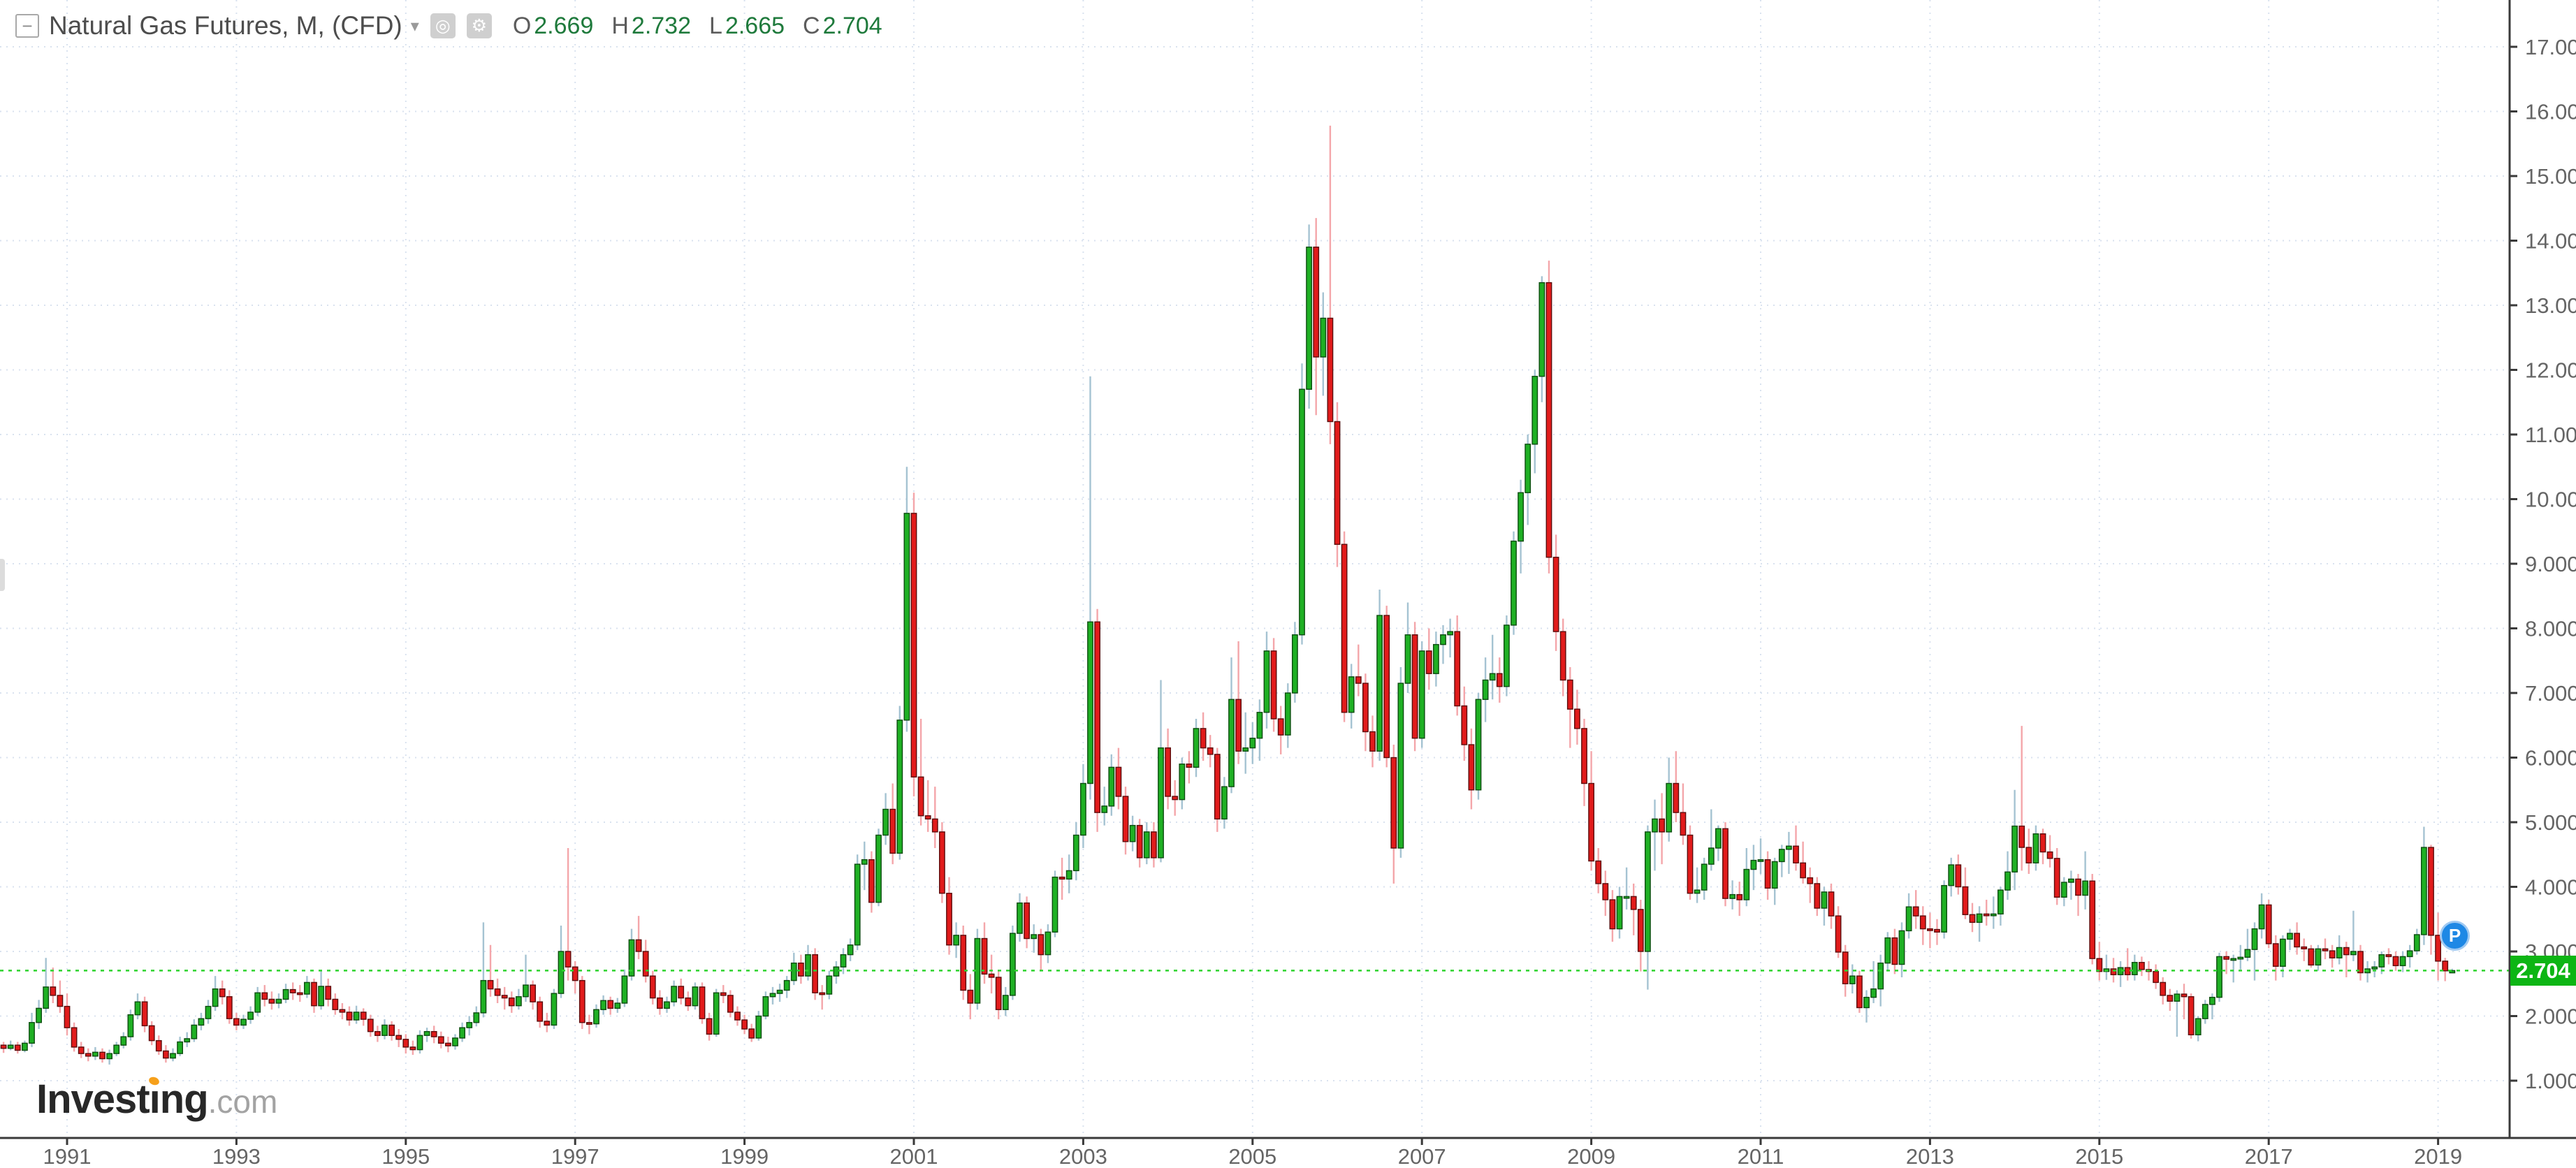  I want to click on visibility-icon: ◎, so click(443, 25).